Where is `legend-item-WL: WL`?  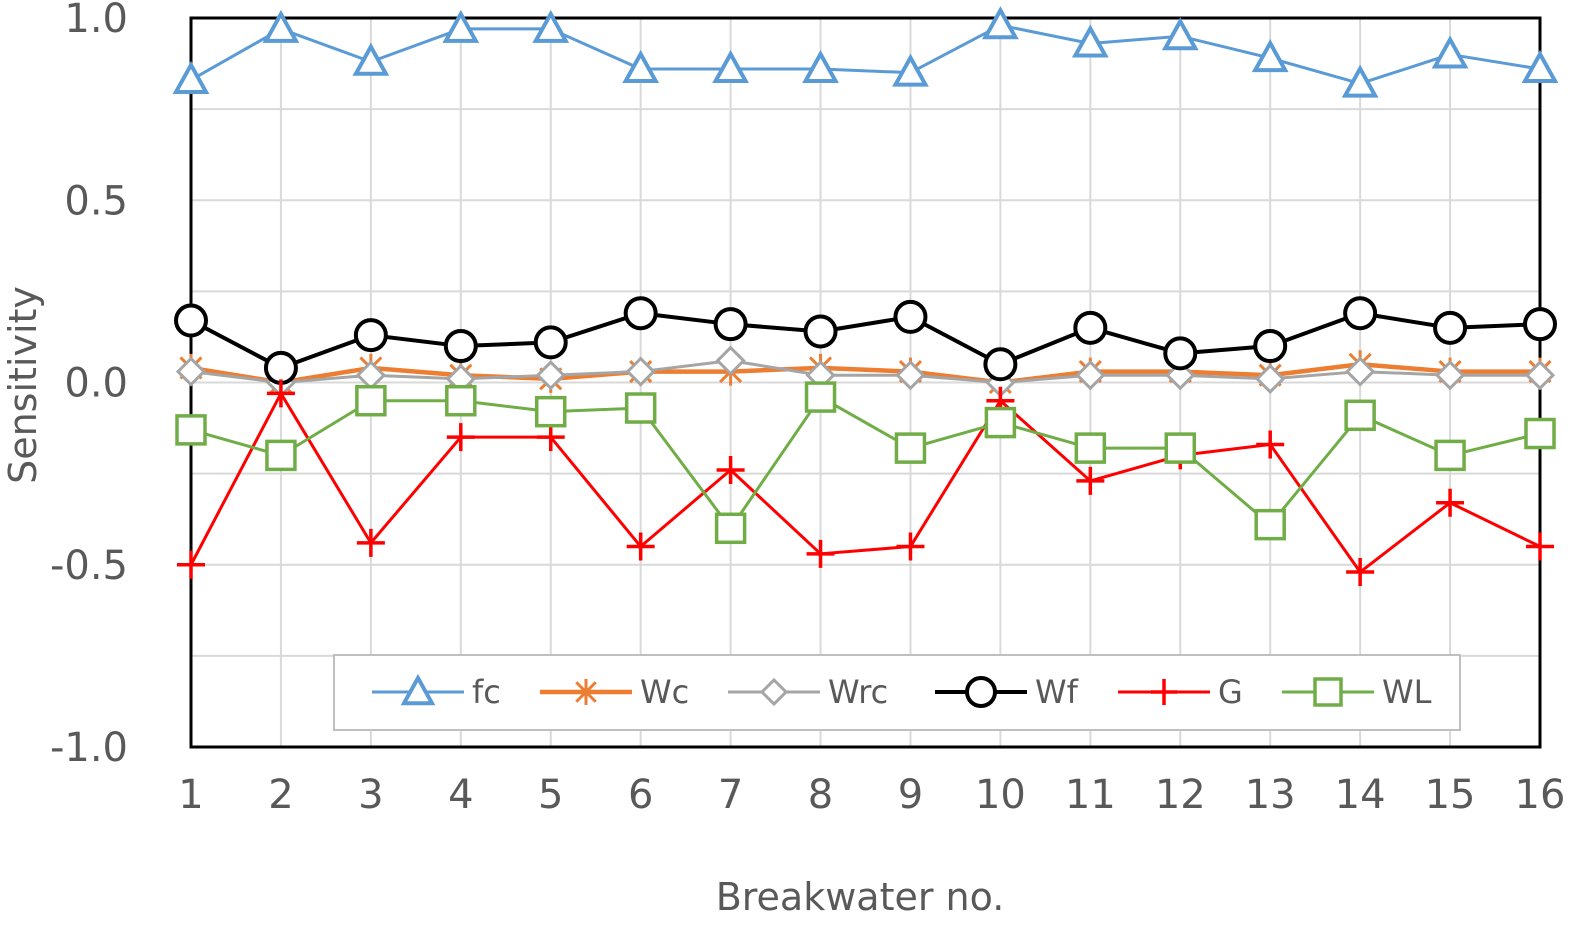 legend-item-WL: WL is located at coordinates (1357, 692).